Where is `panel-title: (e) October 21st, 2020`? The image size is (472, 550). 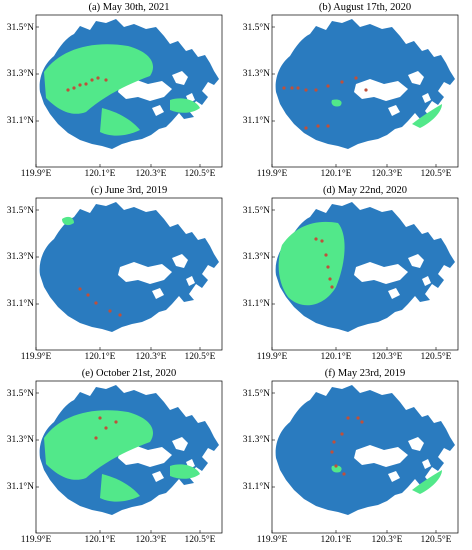
panel-title: (e) October 21st, 2020 is located at coordinates (129, 373).